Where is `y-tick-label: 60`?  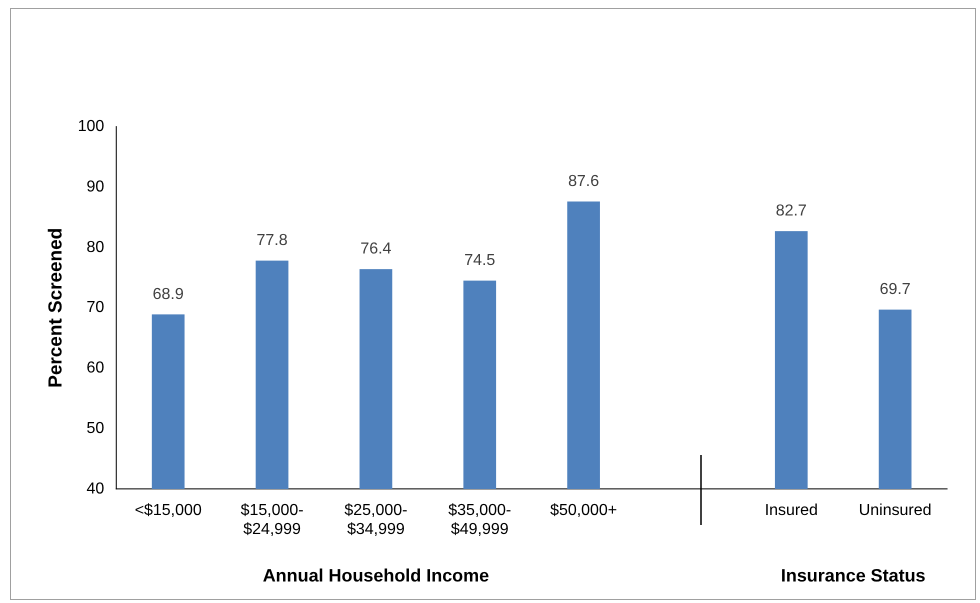
y-tick-label: 60 is located at coordinates (95, 368).